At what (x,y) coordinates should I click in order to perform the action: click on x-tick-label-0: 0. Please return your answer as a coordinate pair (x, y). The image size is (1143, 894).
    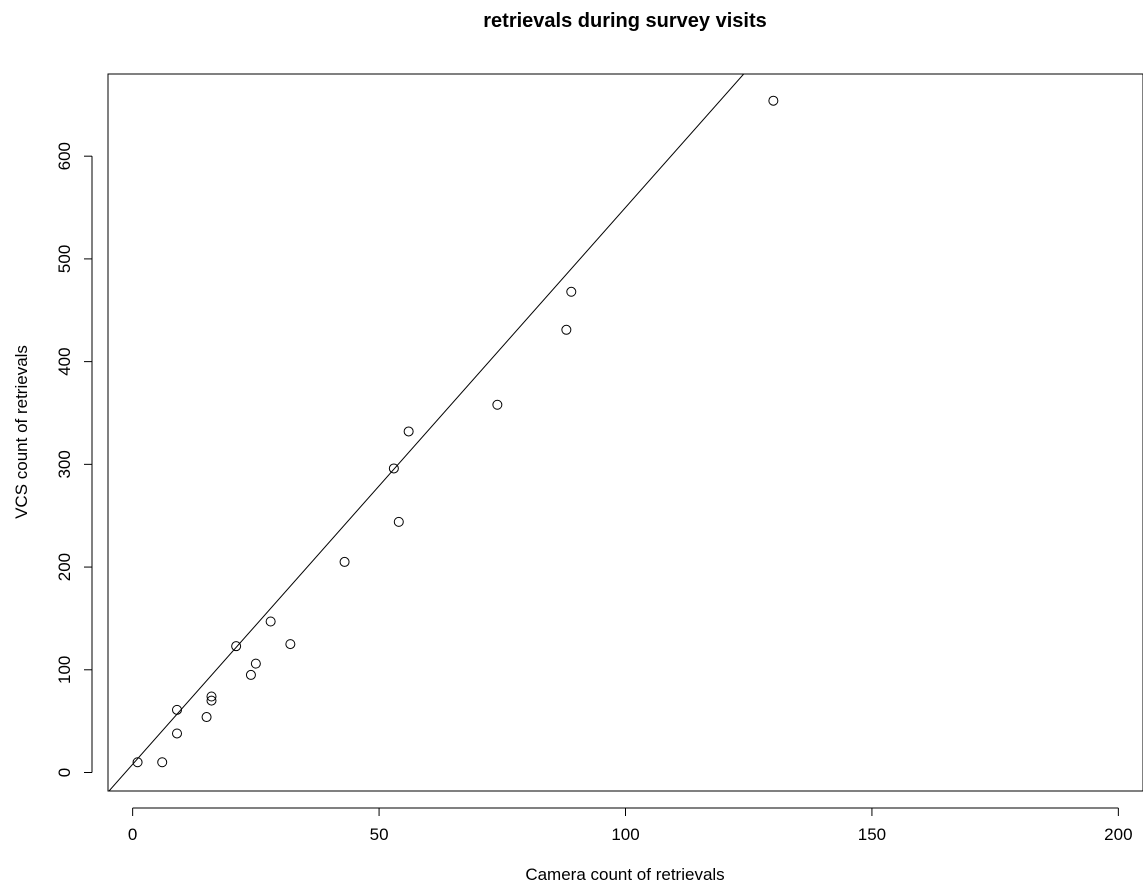
    Looking at the image, I should click on (132, 834).